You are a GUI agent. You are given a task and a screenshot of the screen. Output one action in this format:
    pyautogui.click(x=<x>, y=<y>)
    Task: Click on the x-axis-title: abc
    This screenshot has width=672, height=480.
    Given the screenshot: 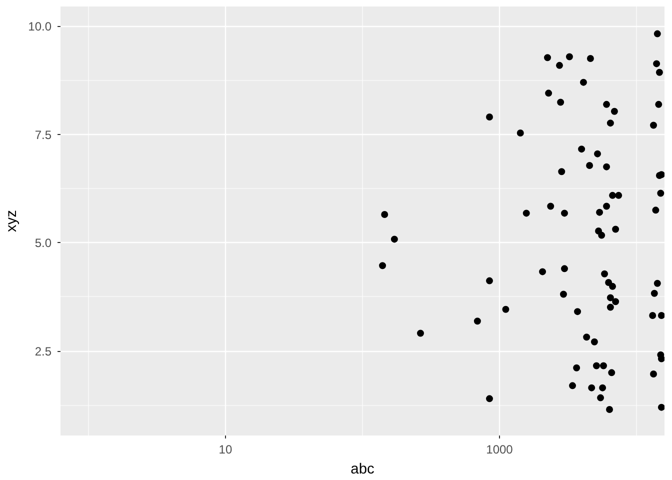 What is the action you would take?
    pyautogui.click(x=362, y=470)
    